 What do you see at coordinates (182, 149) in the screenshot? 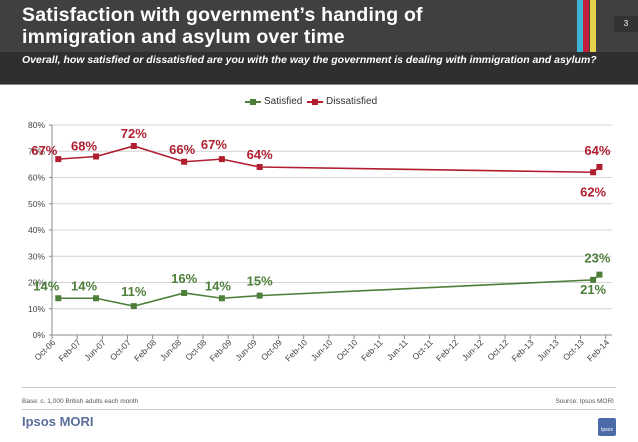
I see `dissatisfied-data-label: 66%` at bounding box center [182, 149].